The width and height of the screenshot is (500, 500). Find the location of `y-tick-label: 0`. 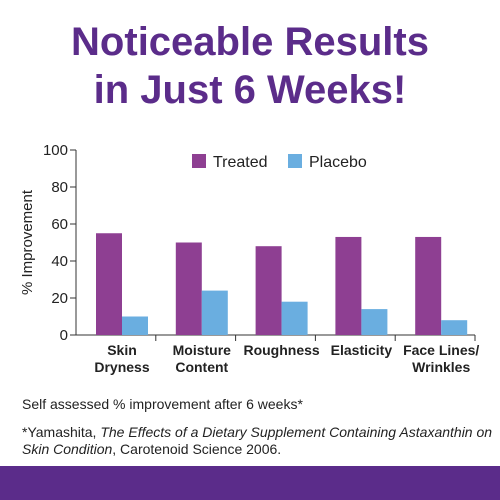

y-tick-label: 0 is located at coordinates (64, 335).